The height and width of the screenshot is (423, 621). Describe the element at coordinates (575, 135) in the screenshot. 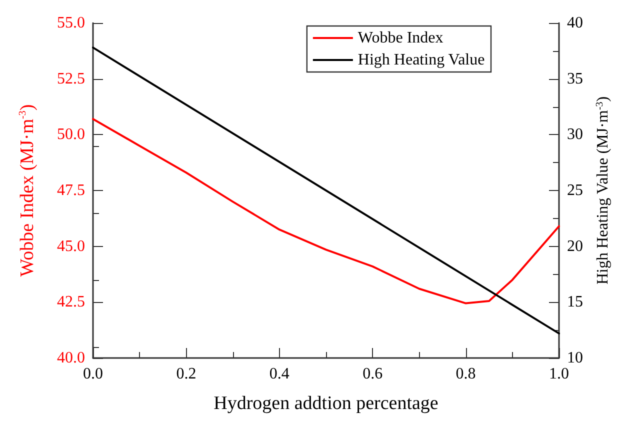

I see `y2-tick-label: 30` at that location.